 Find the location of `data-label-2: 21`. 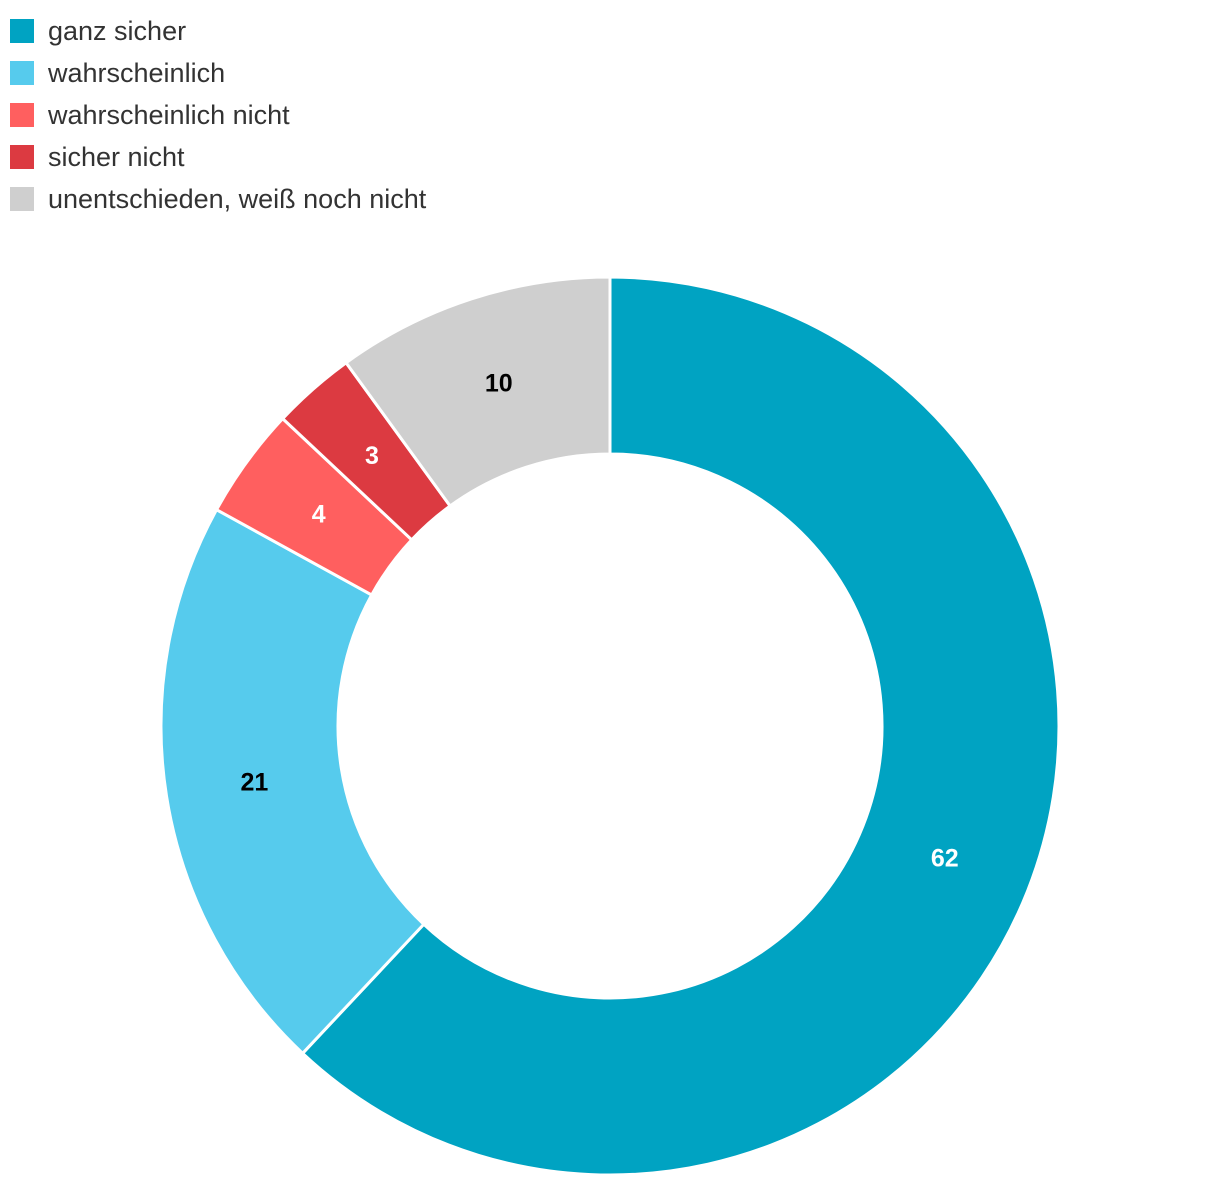

data-label-2: 21 is located at coordinates (255, 782).